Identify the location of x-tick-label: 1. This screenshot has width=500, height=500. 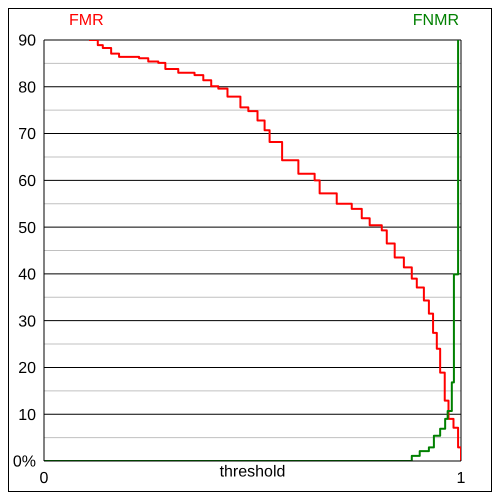
(461, 478).